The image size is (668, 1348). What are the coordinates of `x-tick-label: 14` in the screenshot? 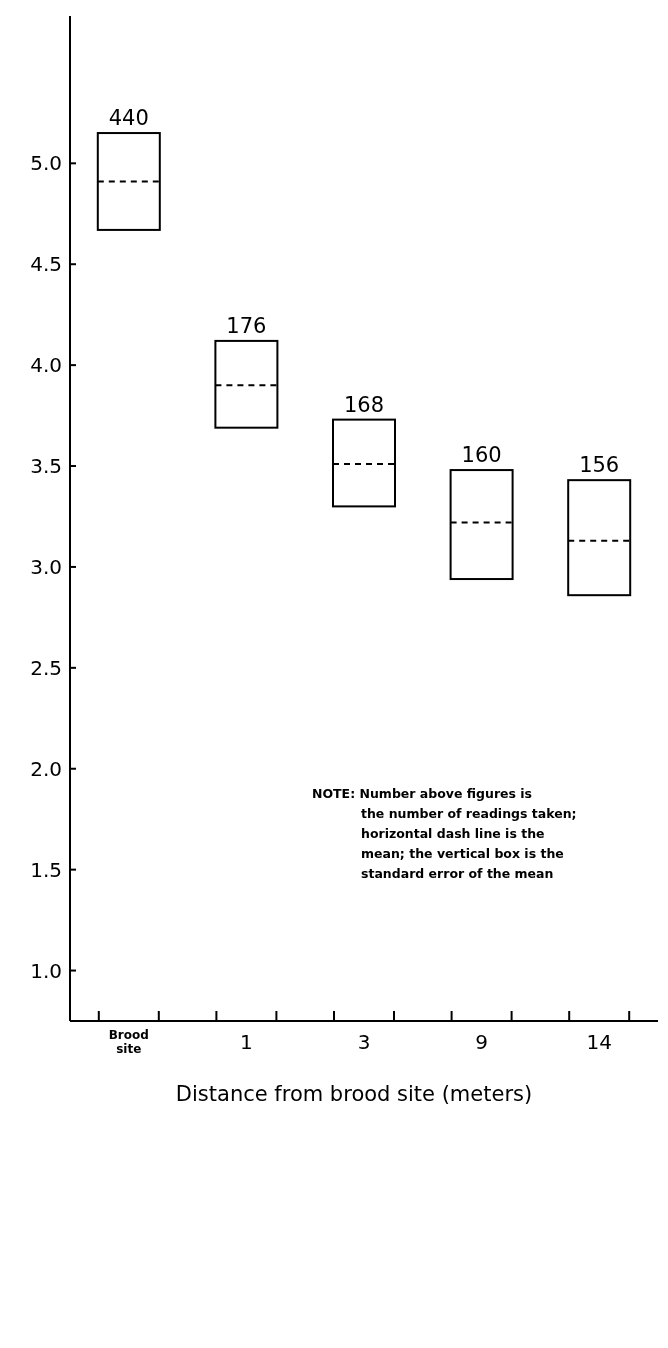 It's located at (599, 1042).